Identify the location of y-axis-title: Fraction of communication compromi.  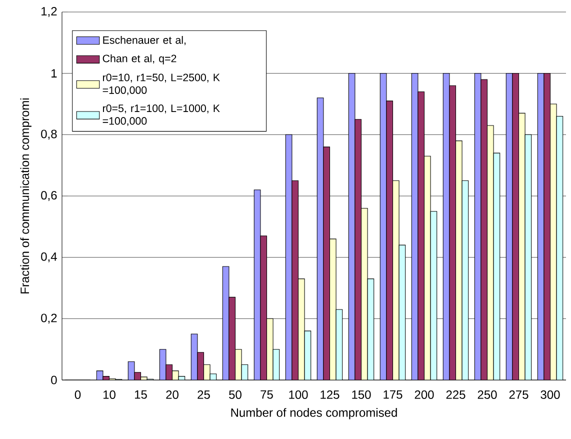
(26, 196).